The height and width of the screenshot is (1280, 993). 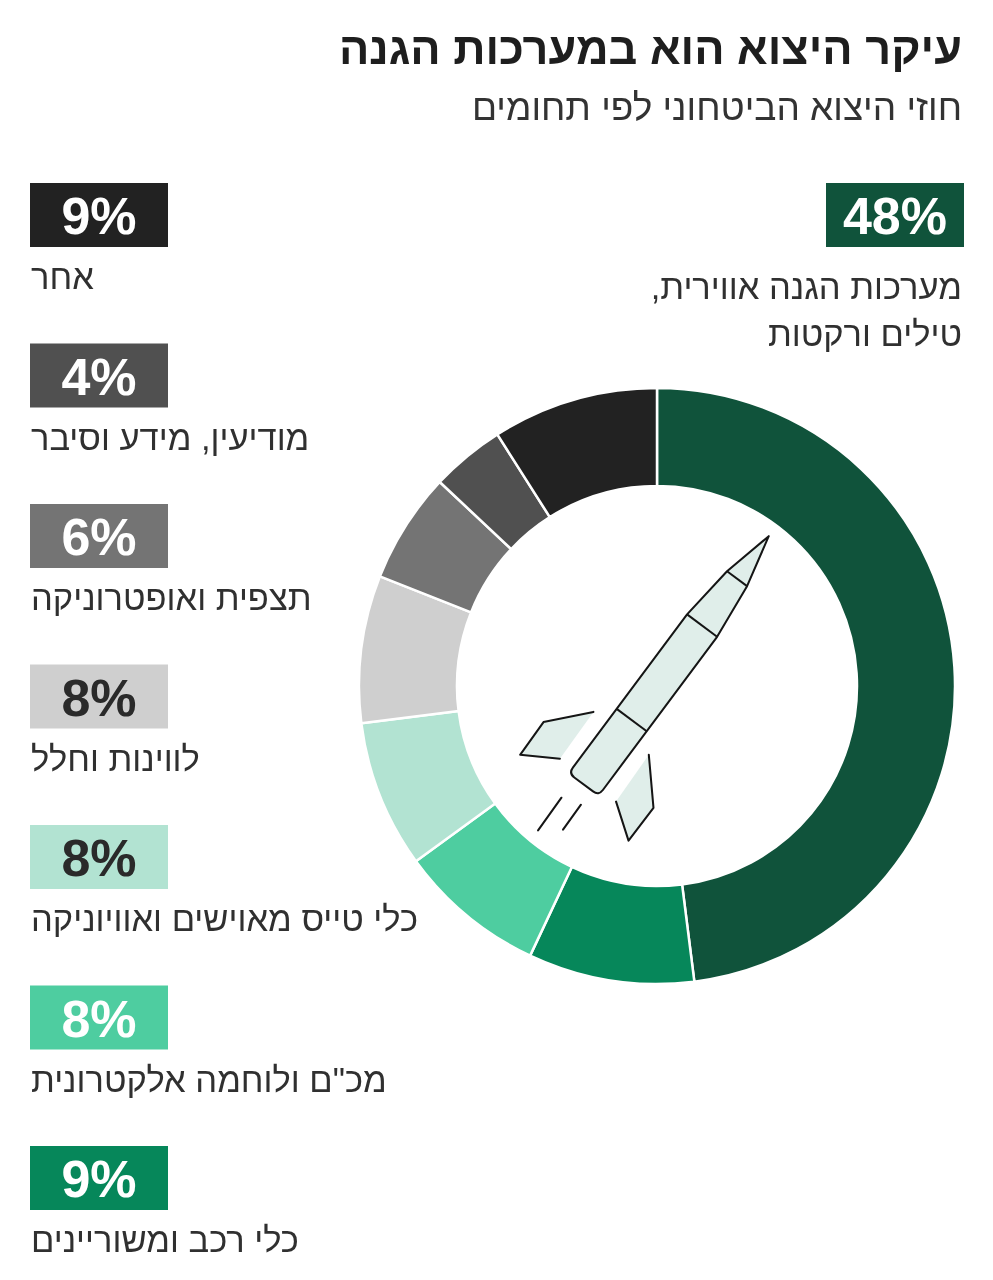 I want to click on legend-label: כלי רכב ומשוריינים, so click(x=165, y=1240).